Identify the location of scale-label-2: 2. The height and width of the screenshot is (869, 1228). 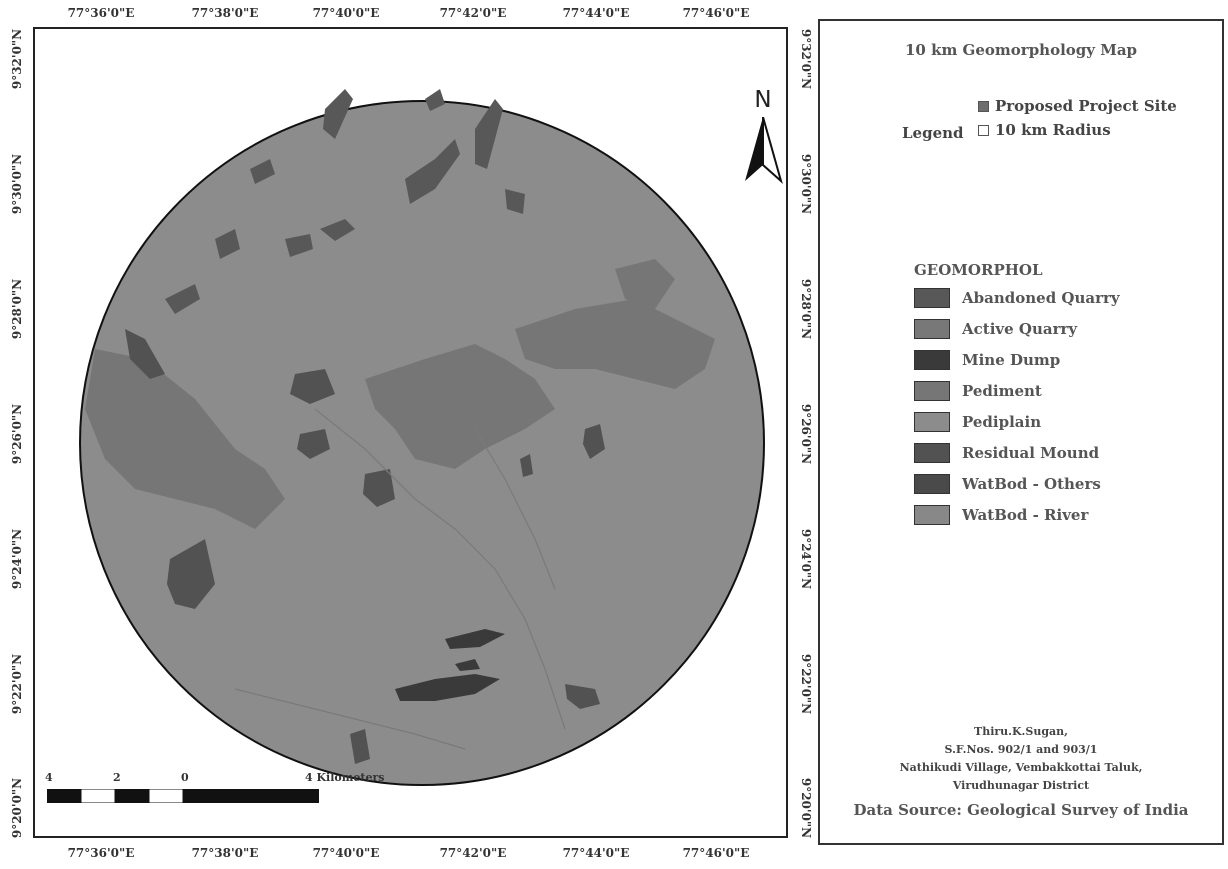
(117, 777).